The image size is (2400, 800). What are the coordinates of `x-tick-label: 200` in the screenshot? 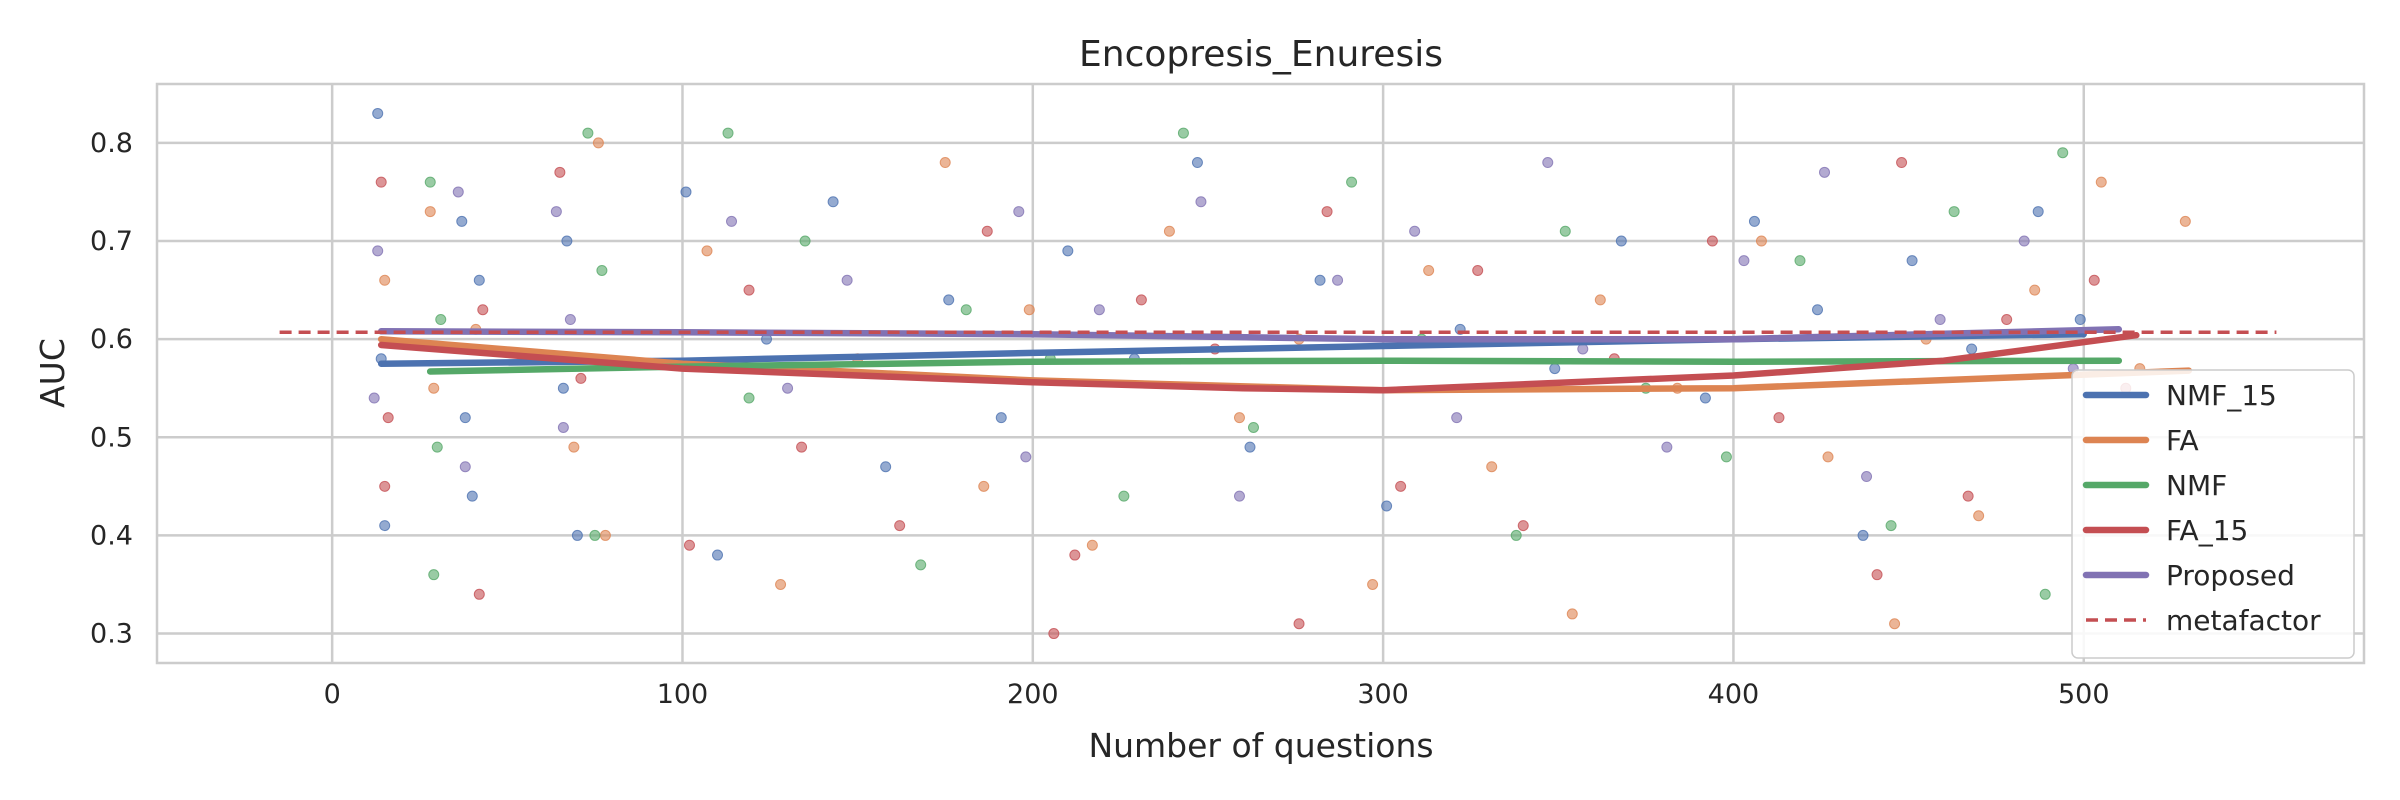 It's located at (1033, 694).